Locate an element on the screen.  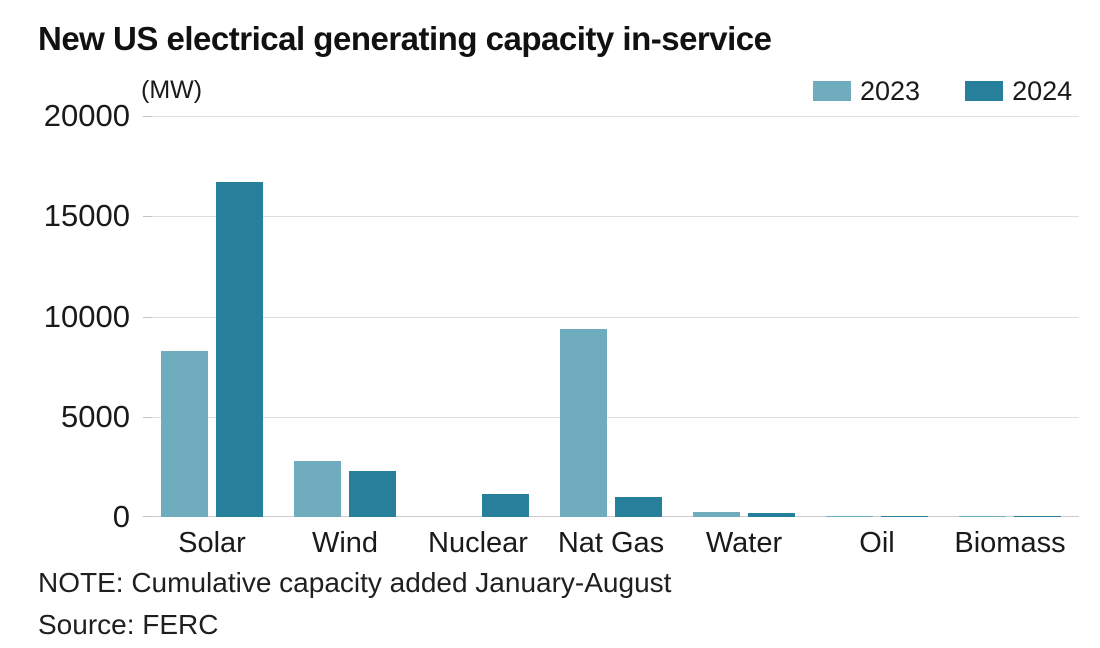
source-text: Source: FERC is located at coordinates (128, 624).